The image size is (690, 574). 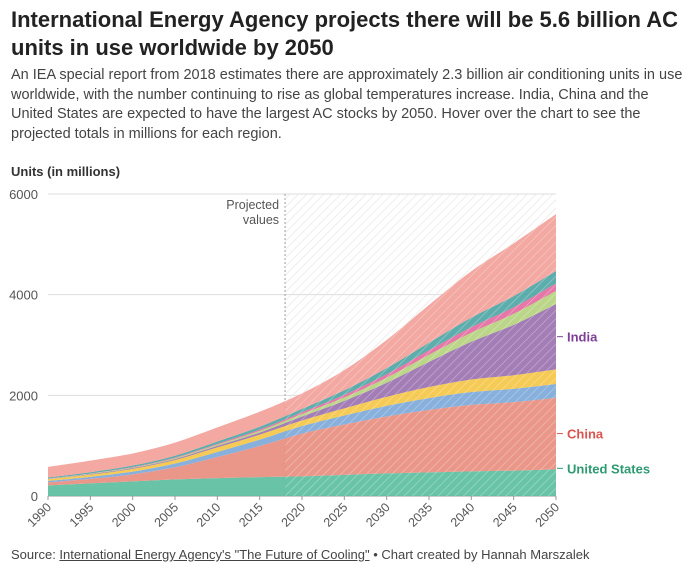 I want to click on x-tick-label: 2050, so click(x=548, y=515).